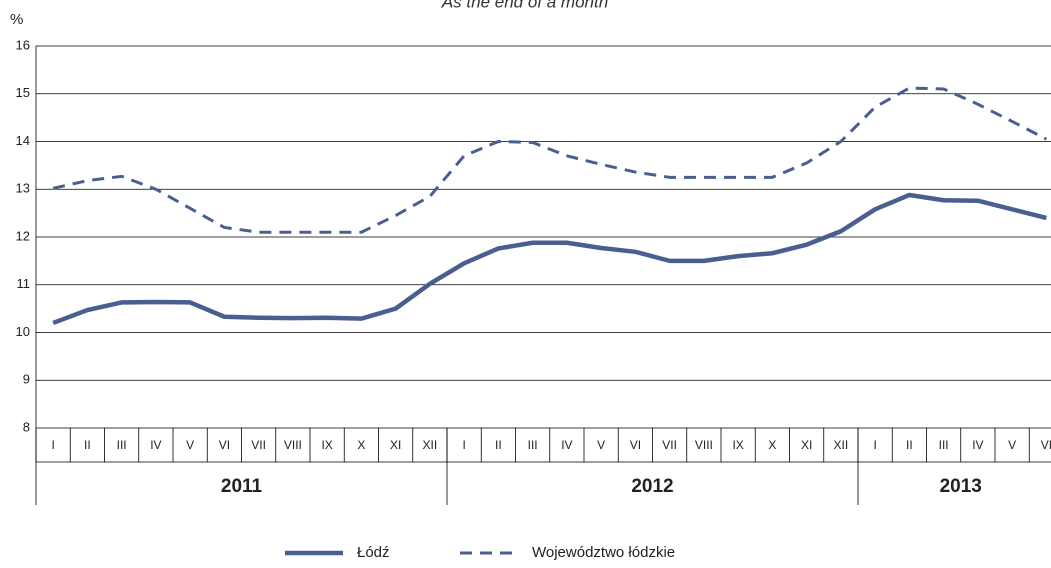 Image resolution: width=1051 pixels, height=568 pixels. I want to click on year-label: 2011, so click(242, 486).